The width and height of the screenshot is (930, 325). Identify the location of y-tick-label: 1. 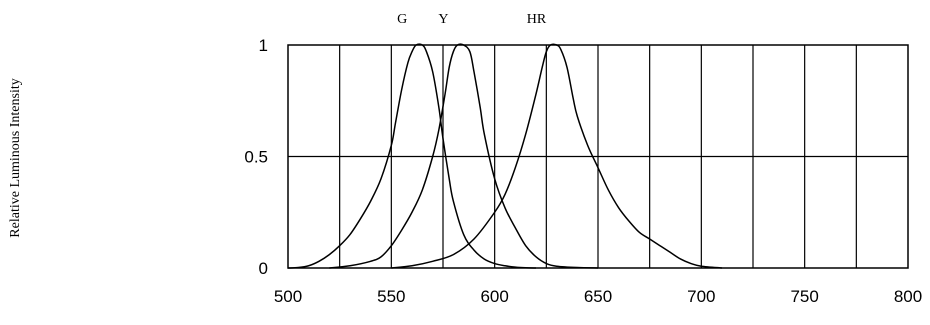
(263, 45).